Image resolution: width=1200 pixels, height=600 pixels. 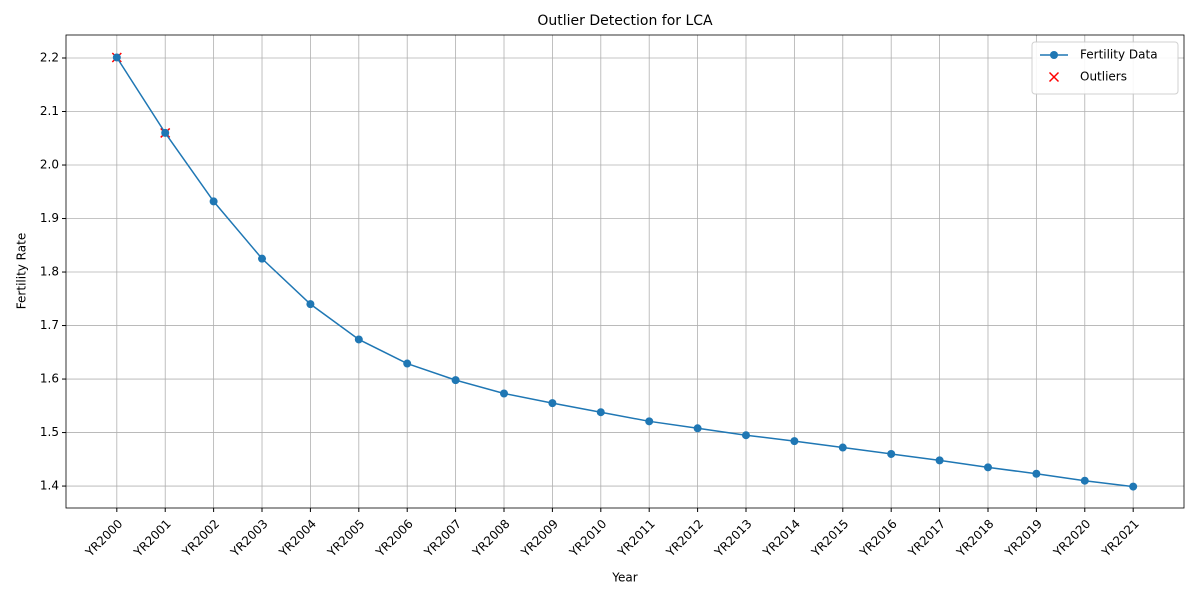 I want to click on x-tick-label: YR2010, so click(x=587, y=538).